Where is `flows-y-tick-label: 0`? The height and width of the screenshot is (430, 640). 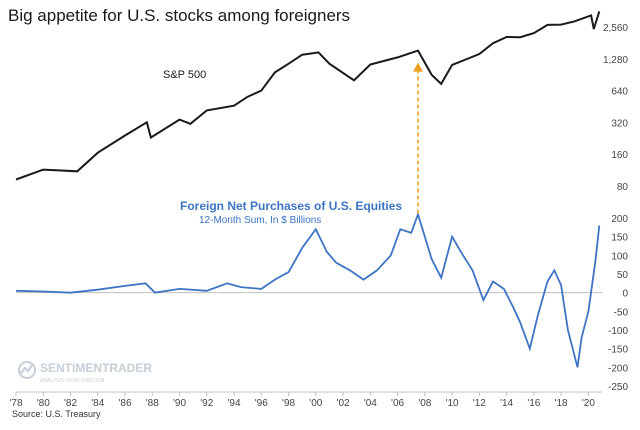
flows-y-tick-label: 0 is located at coordinates (625, 294).